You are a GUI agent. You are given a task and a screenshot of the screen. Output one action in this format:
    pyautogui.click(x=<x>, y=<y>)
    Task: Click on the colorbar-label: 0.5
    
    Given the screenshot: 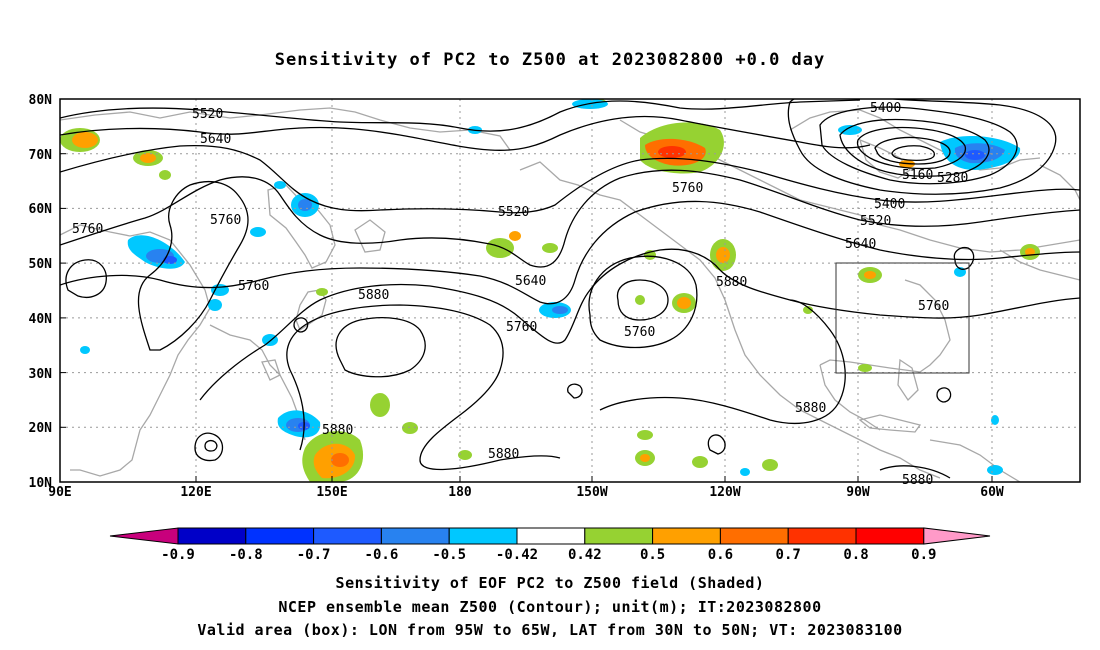 What is the action you would take?
    pyautogui.click(x=652, y=555)
    